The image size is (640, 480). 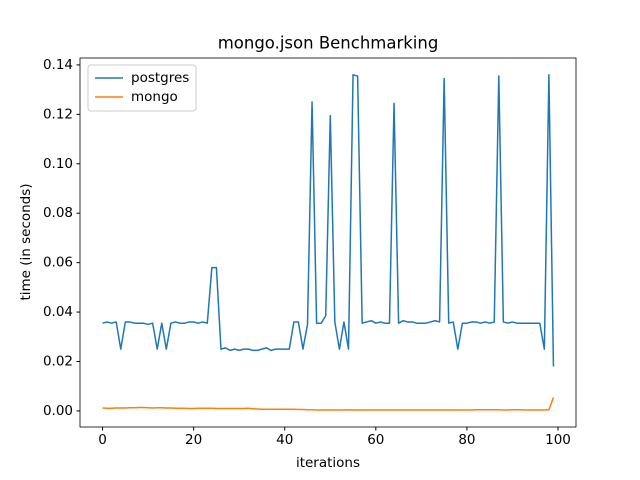 What do you see at coordinates (328, 43) in the screenshot?
I see `chart-title: mongo.json Benchmarking` at bounding box center [328, 43].